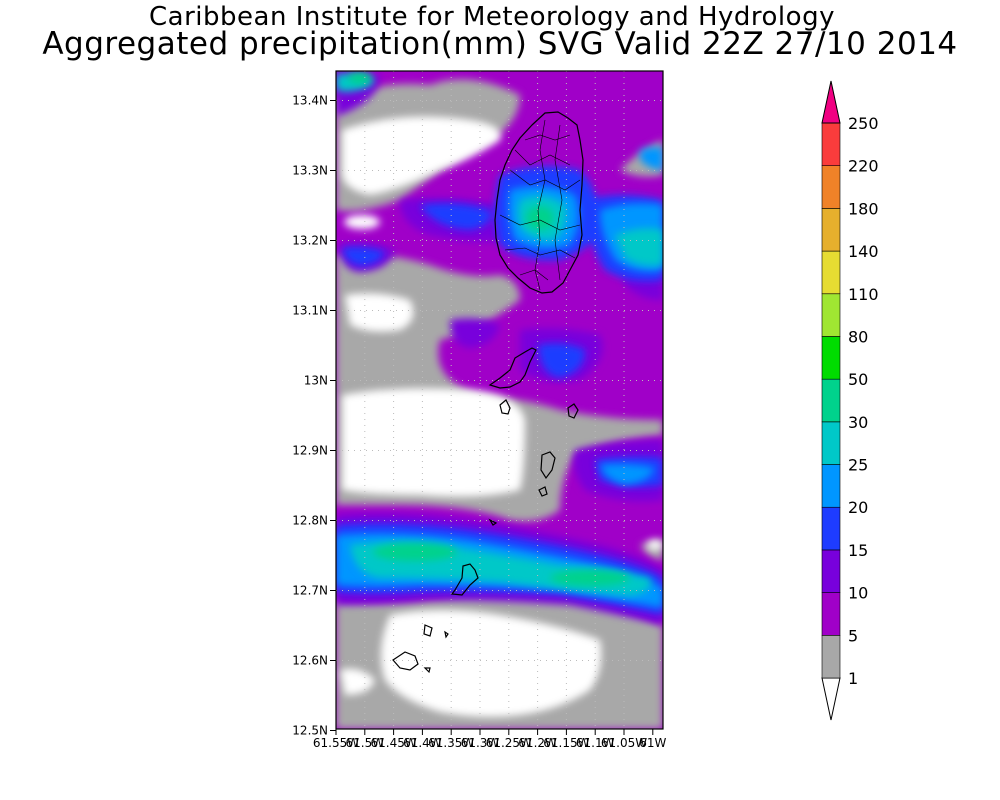  What do you see at coordinates (310, 451) in the screenshot?
I see `lat-tick-label: 12.9N` at bounding box center [310, 451].